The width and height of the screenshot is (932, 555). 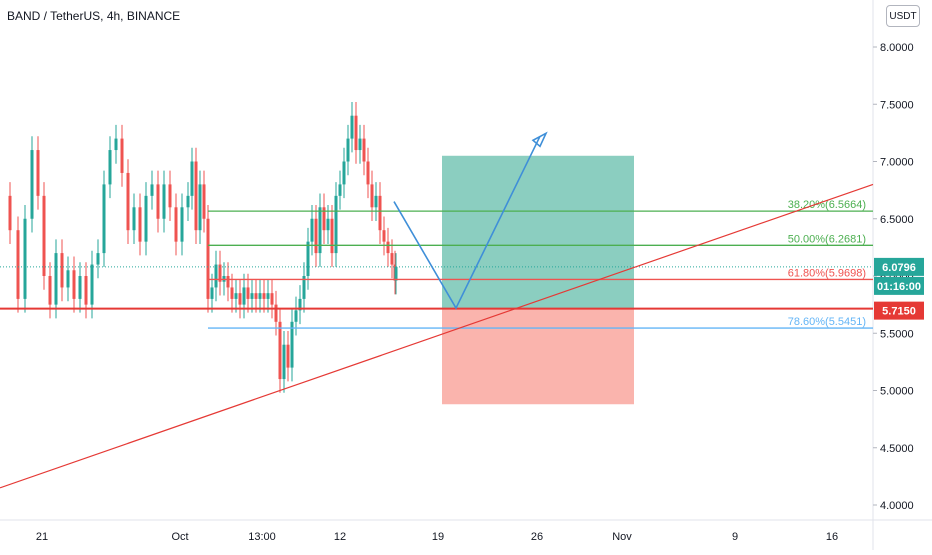 What do you see at coordinates (897, 105) in the screenshot?
I see `y-tick-label: 7.5000` at bounding box center [897, 105].